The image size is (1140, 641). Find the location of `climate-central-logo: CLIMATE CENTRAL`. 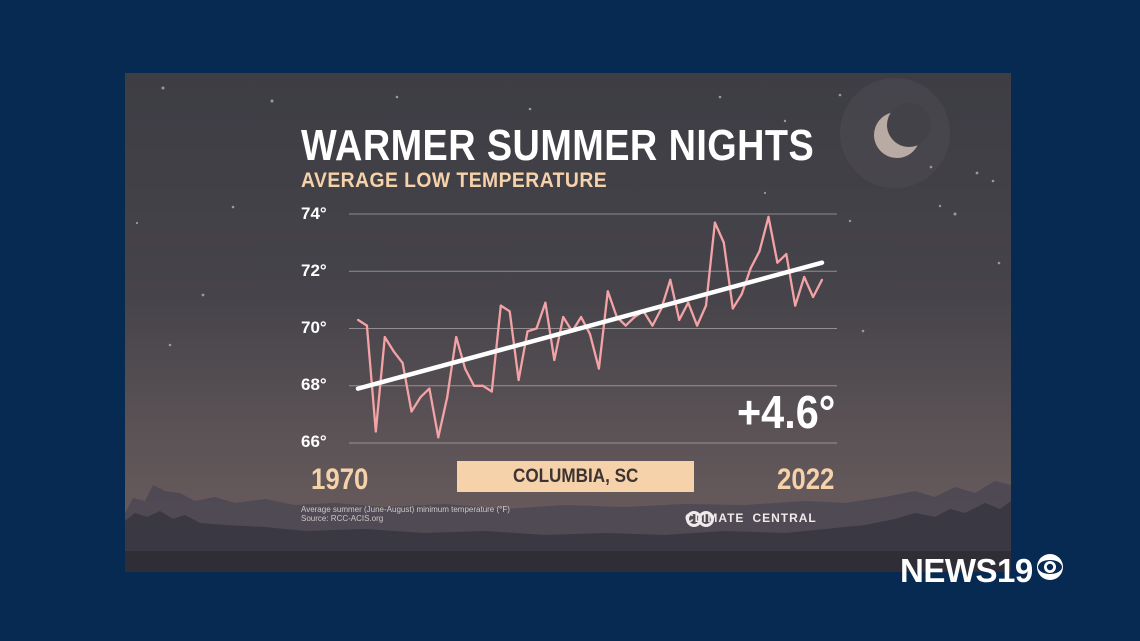

climate-central-logo: CLIMATE CENTRAL is located at coordinates (751, 519).